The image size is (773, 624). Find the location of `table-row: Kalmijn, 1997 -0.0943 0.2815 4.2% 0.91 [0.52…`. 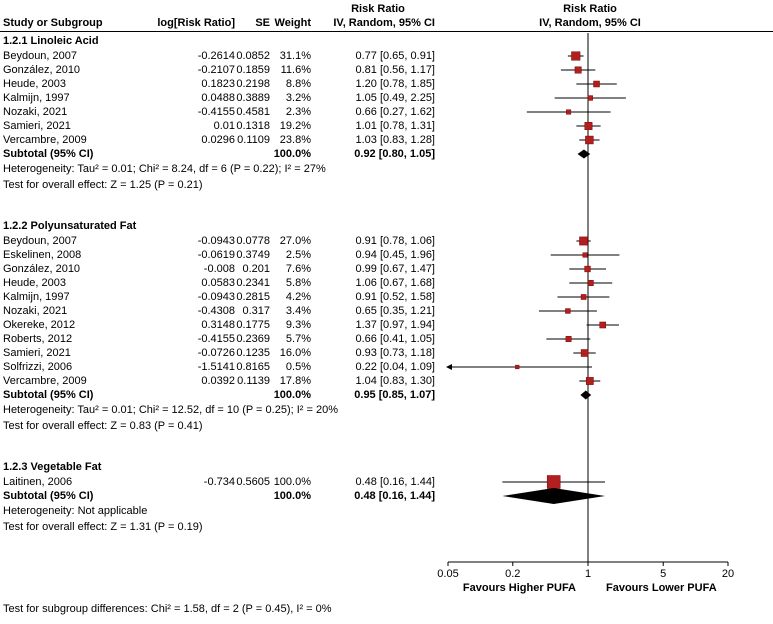

table-row: Kalmijn, 1997 -0.0943 0.2815 4.2% 0.91 [0.52… is located at coordinates (386, 297).